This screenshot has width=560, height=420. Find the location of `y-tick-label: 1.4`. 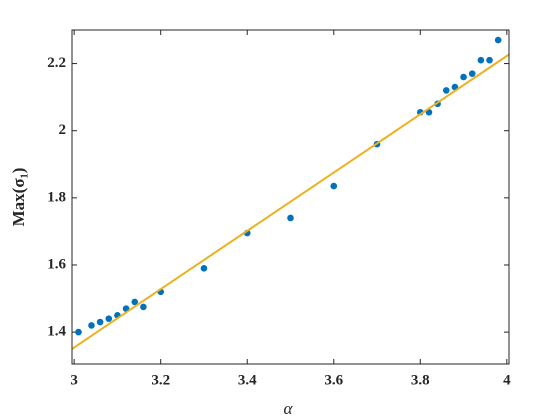

y-tick-label: 1.4 is located at coordinates (56, 332).